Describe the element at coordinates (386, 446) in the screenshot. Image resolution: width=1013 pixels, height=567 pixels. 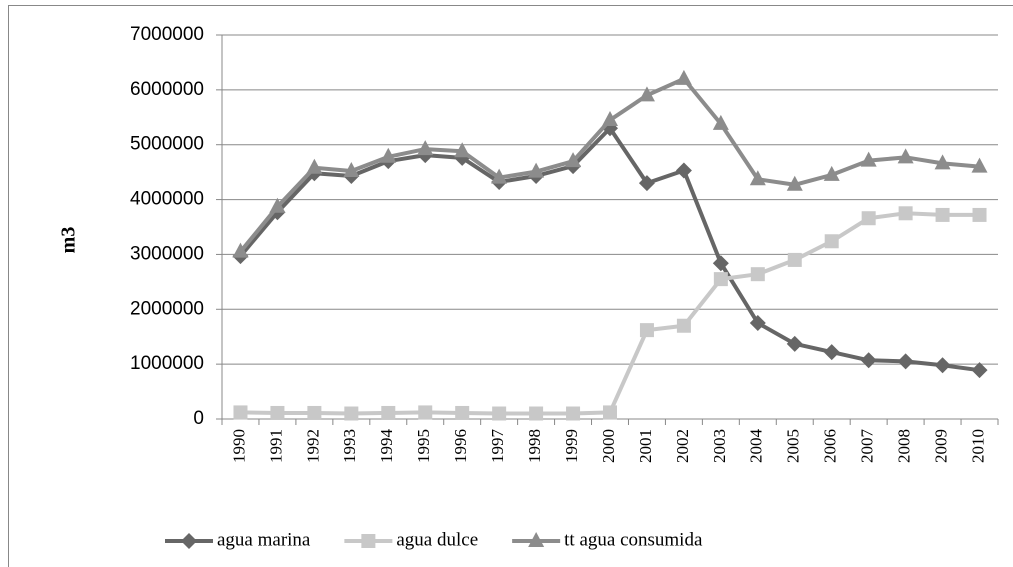
I see `x-tick-label: 1994` at that location.